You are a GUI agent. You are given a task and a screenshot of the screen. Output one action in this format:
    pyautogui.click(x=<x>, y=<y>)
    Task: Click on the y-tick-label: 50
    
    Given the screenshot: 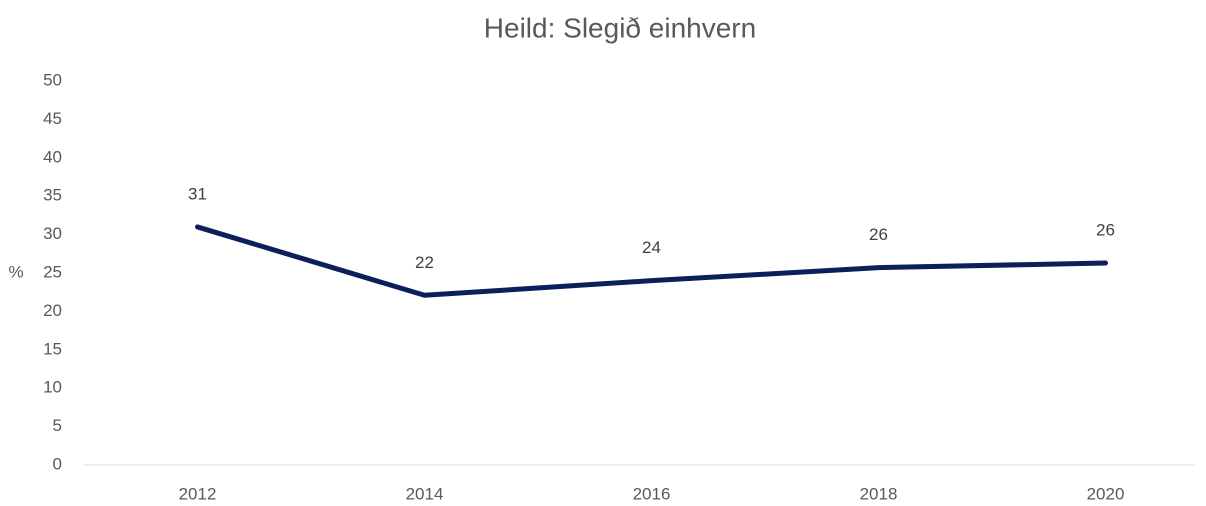 What is the action you would take?
    pyautogui.click(x=52, y=79)
    